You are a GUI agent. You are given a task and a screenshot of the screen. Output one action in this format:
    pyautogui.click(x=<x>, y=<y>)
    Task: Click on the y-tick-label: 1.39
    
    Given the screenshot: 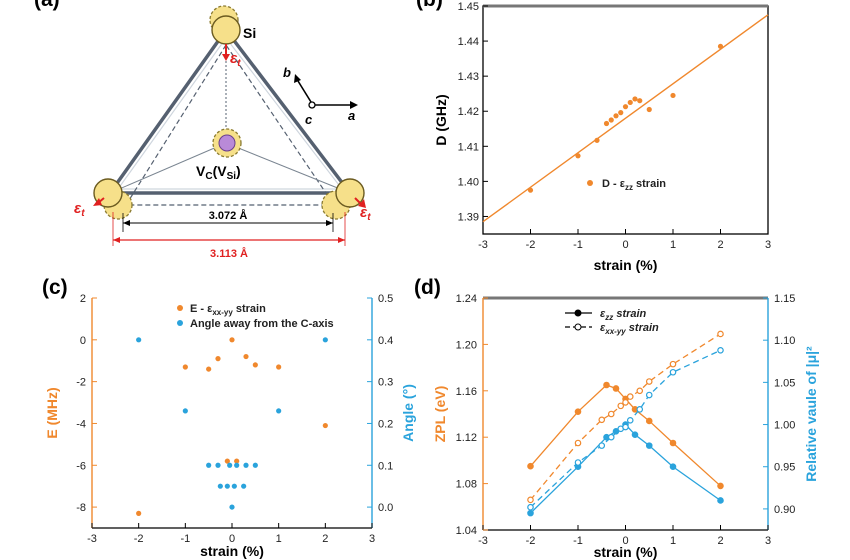 What is the action you would take?
    pyautogui.click(x=468, y=217)
    